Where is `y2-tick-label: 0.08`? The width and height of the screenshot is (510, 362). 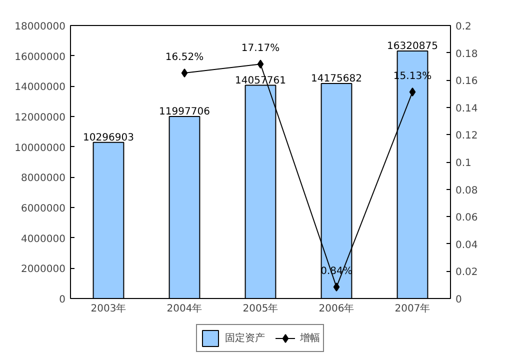 y2-tick-label: 0.08 is located at coordinates (467, 190).